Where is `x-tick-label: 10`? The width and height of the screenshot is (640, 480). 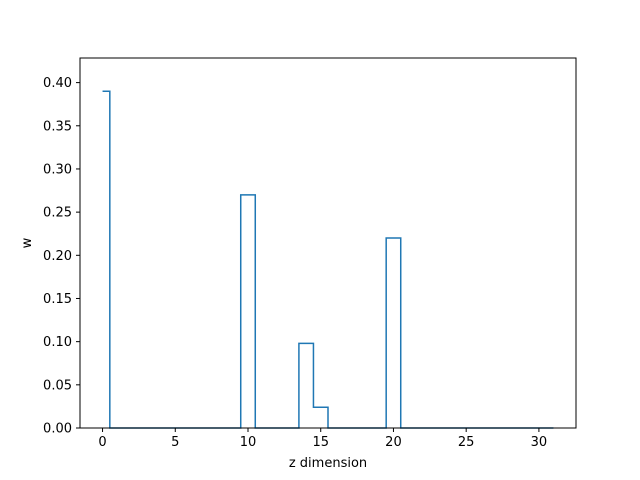
x-tick-label: 10 is located at coordinates (248, 442).